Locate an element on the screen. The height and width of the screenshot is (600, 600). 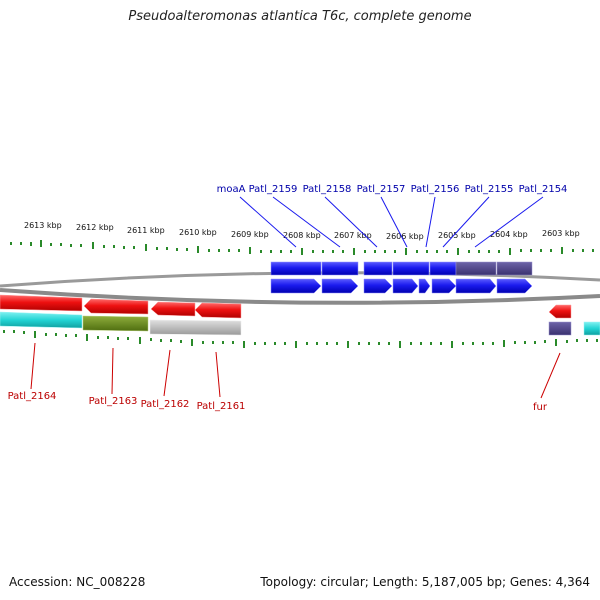
gene-label-patl-2155: Patl_2155 is located at coordinates (489, 189).